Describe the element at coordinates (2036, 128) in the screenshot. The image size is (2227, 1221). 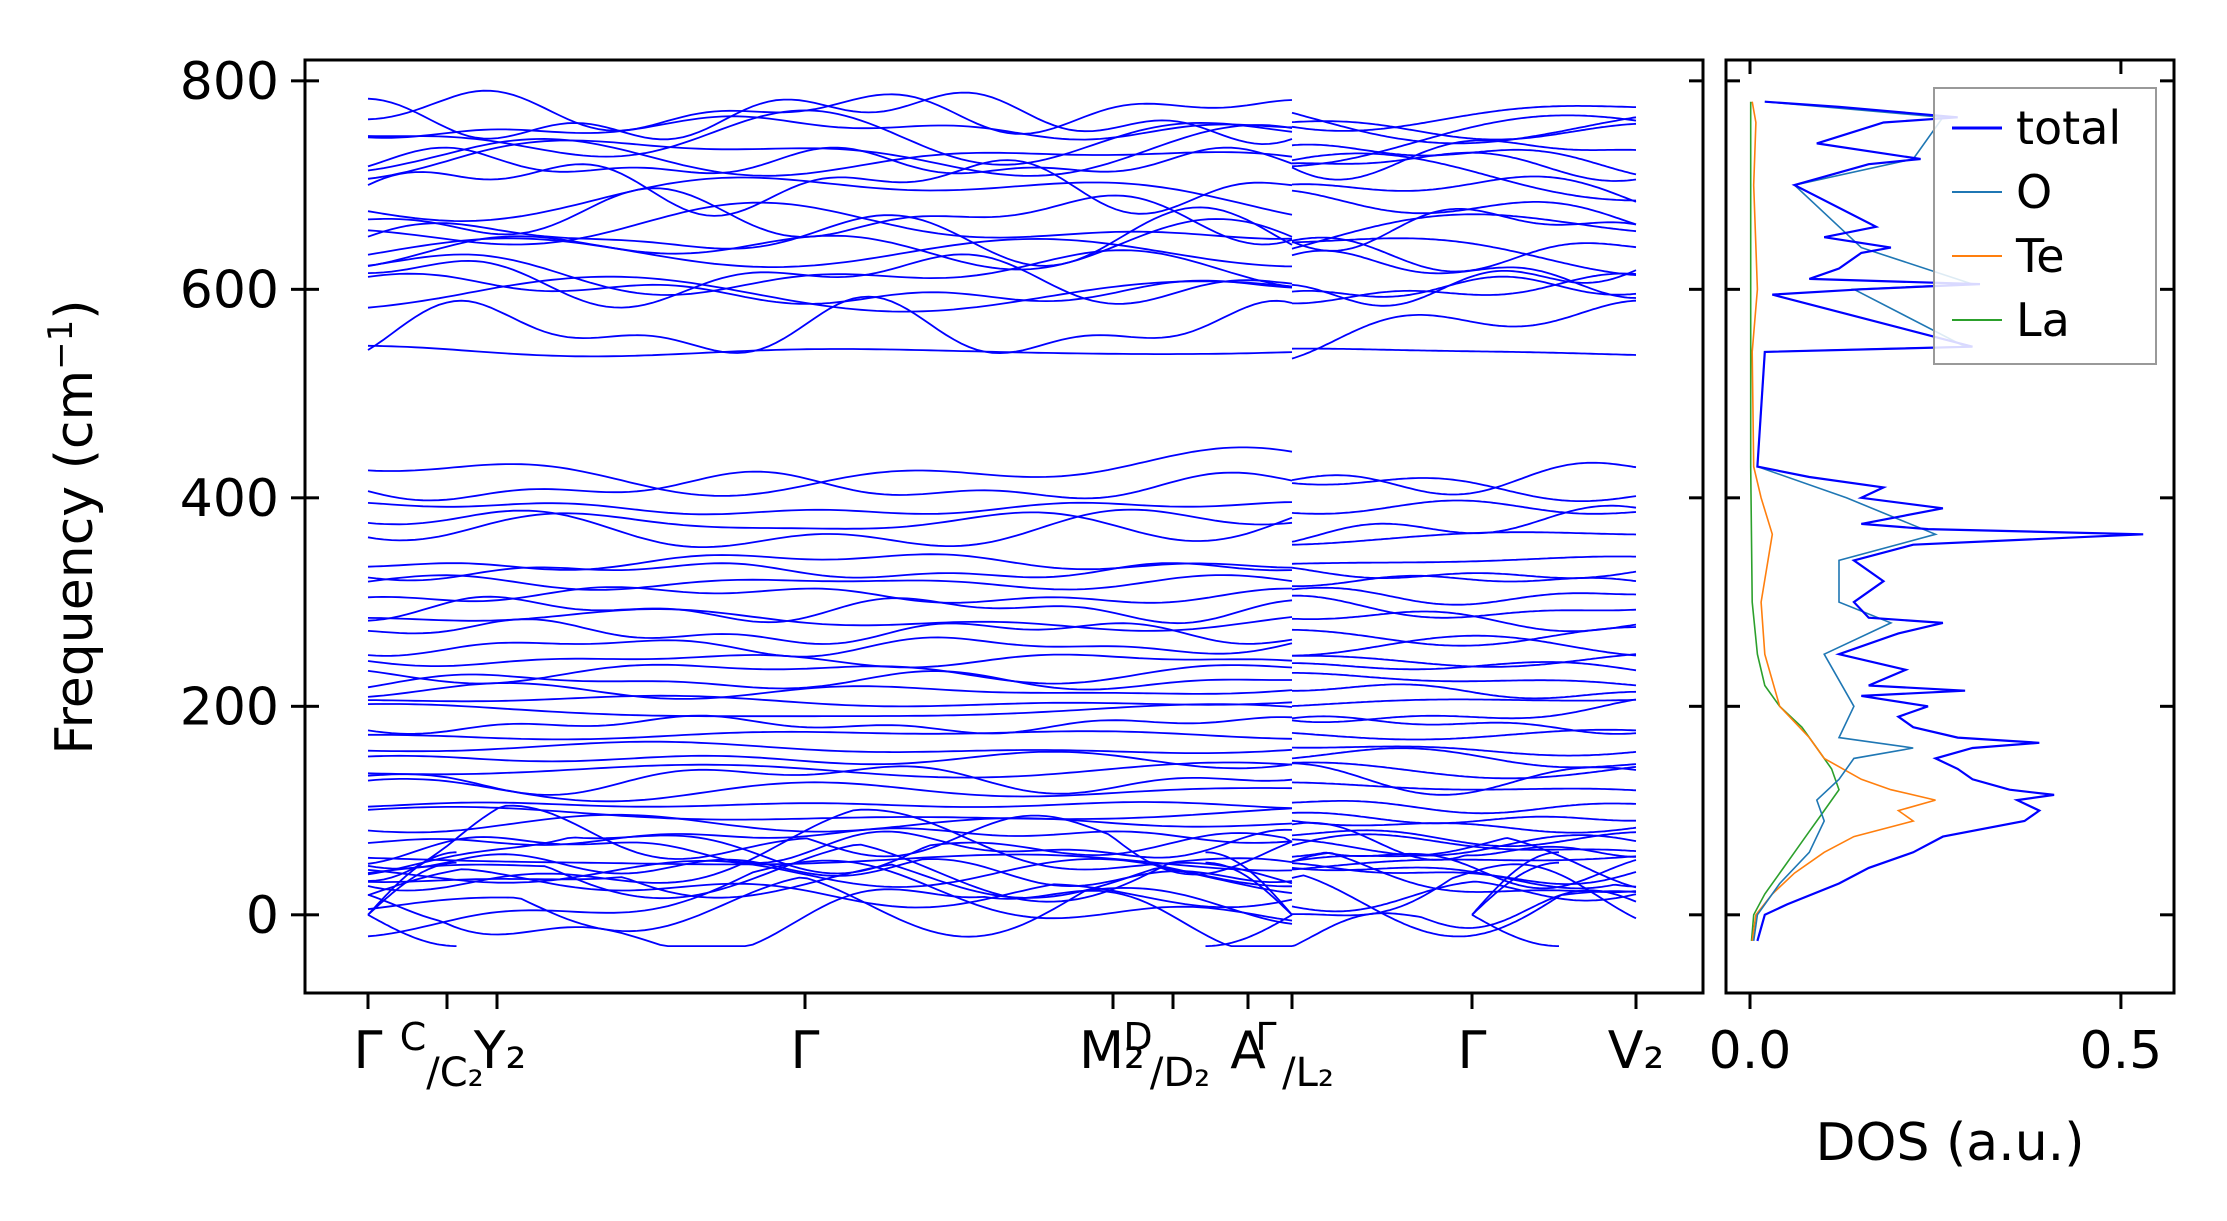
I see `legend-entry: total` at that location.